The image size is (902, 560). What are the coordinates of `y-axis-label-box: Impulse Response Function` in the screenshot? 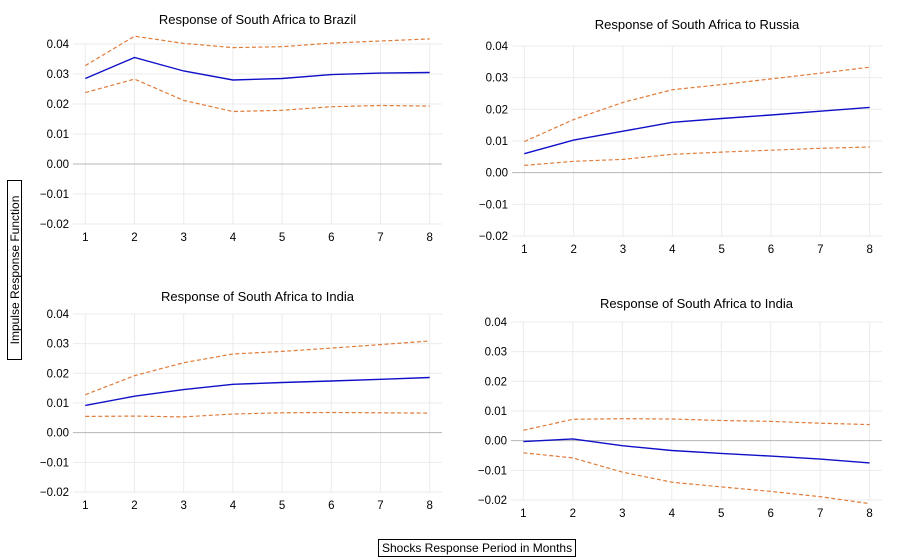 It's located at (14, 270).